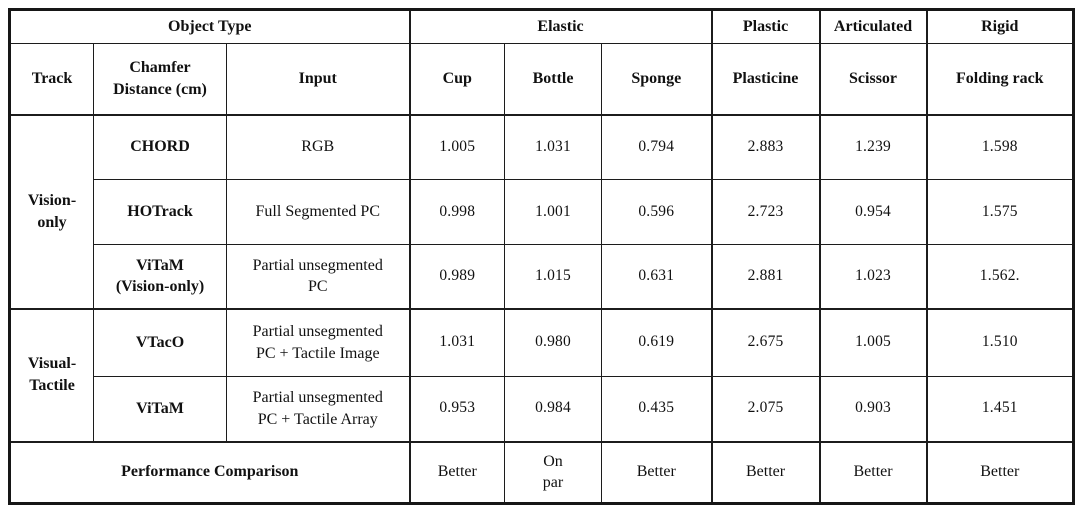 The image size is (1080, 510). Describe the element at coordinates (160, 409) in the screenshot. I see `method-cell-vitam: ViTaM` at that location.